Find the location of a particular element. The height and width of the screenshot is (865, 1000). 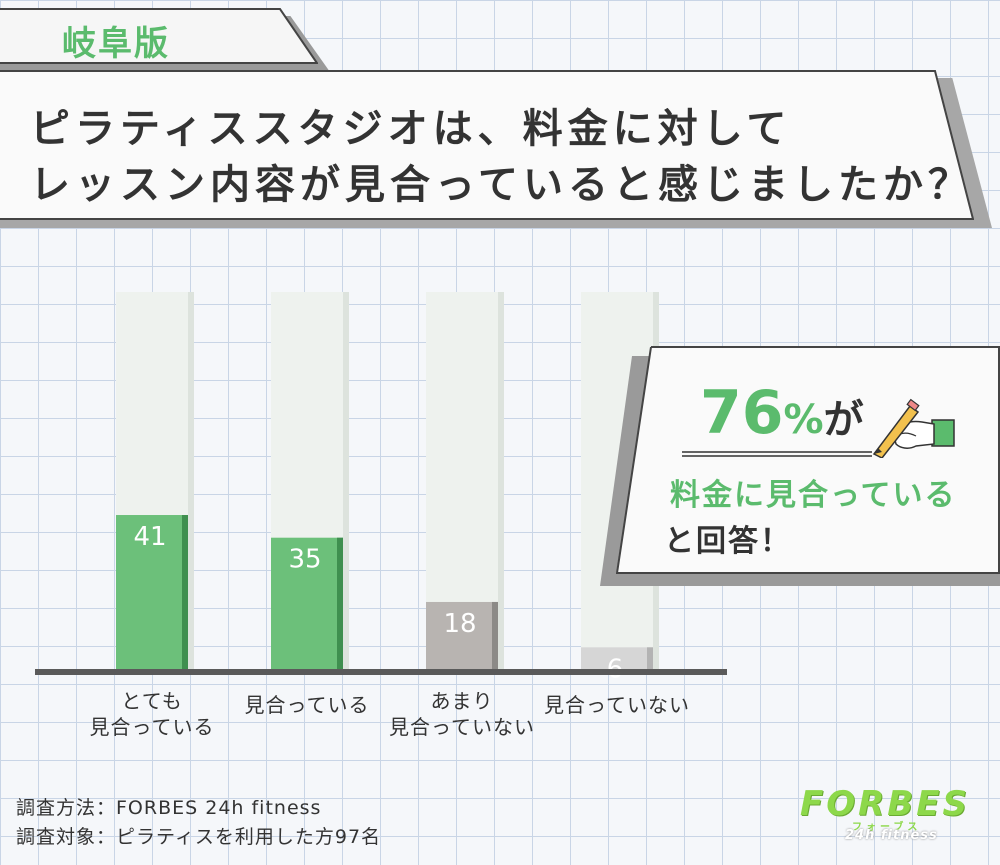

callout-border is located at coordinates (808, 460).